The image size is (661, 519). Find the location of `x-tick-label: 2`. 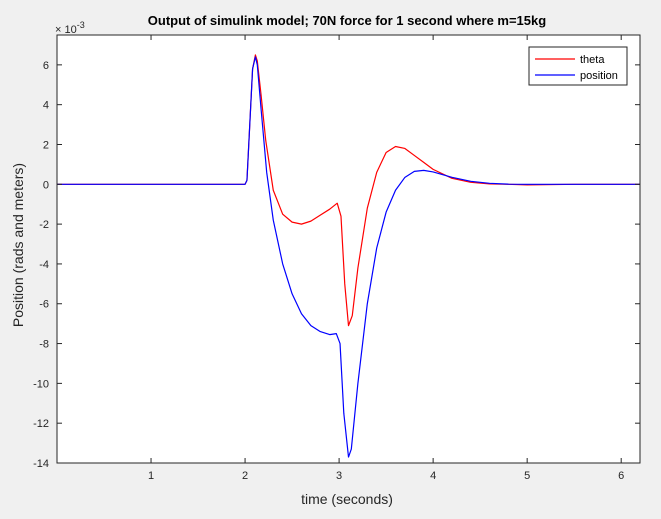

x-tick-label: 2 is located at coordinates (245, 476).